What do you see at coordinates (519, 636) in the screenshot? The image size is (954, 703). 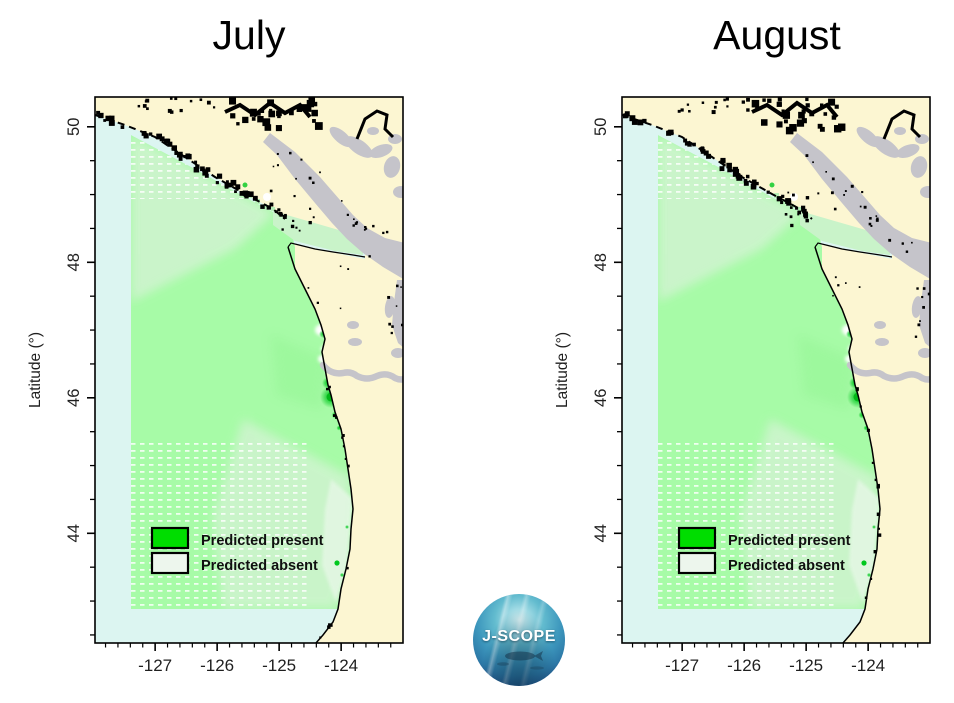 I see `logo-text: J-SCOPE` at bounding box center [519, 636].